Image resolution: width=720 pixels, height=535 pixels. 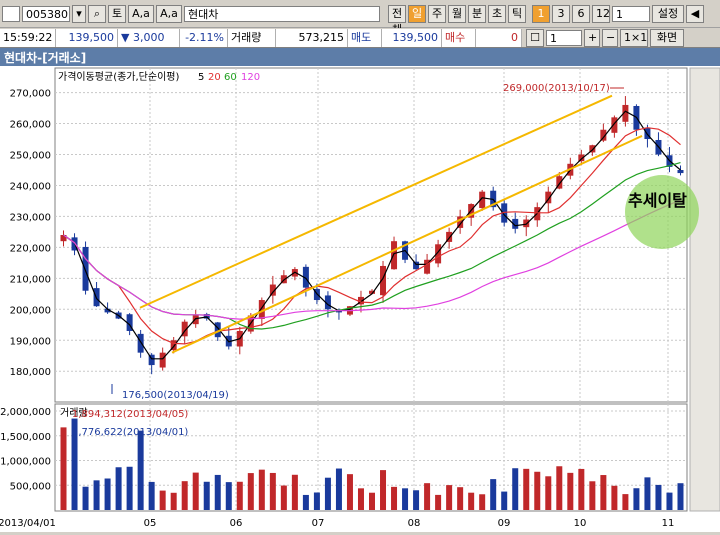 I want to click on date-tick-label: 09, so click(x=504, y=523).